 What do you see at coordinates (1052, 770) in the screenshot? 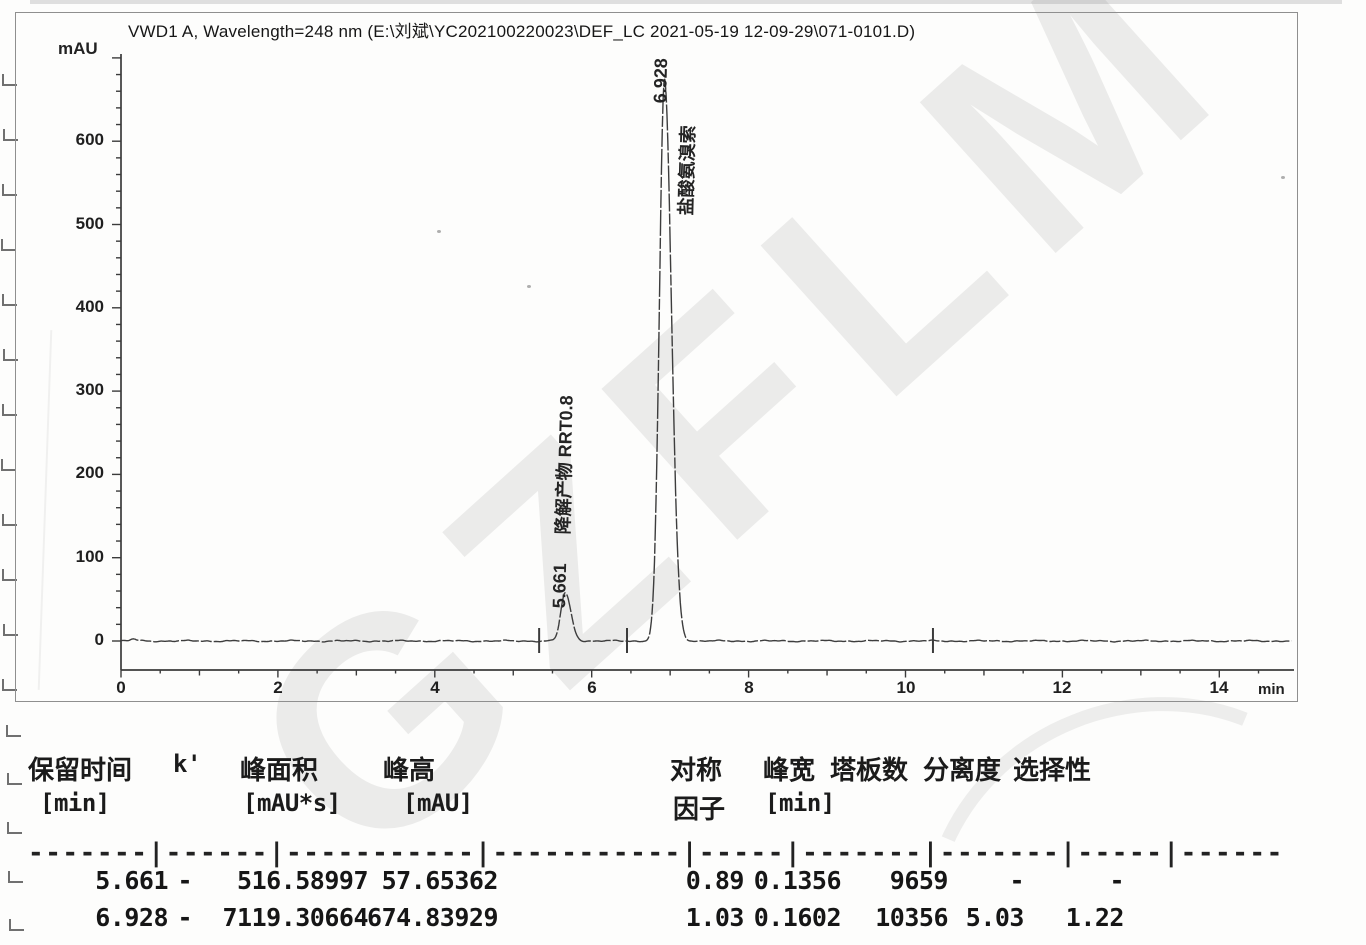
I see `table-header: 选择性` at bounding box center [1052, 770].